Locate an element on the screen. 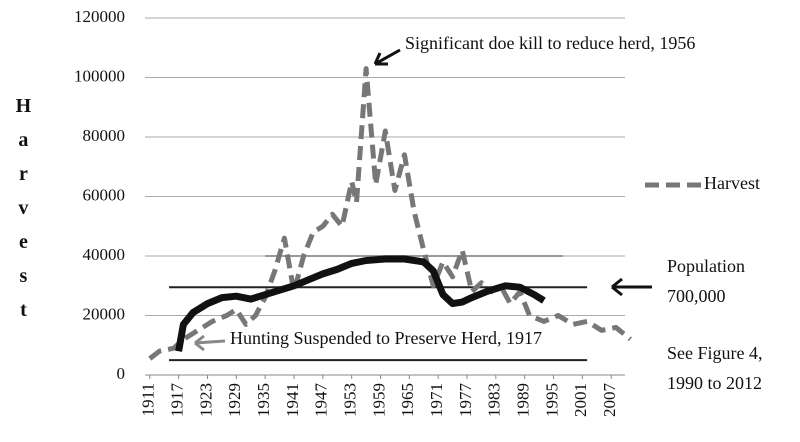  legend-label: Harvest is located at coordinates (732, 183).